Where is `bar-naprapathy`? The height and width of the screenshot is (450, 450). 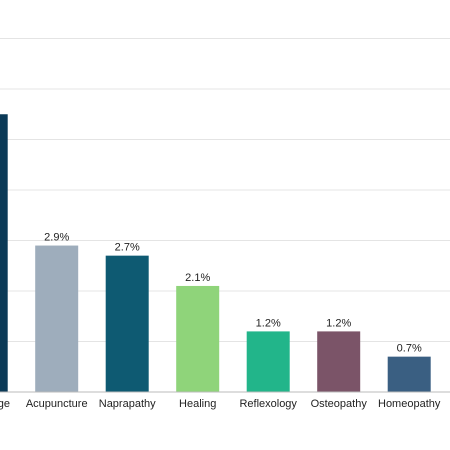
bar-naprapathy is located at coordinates (127, 323).